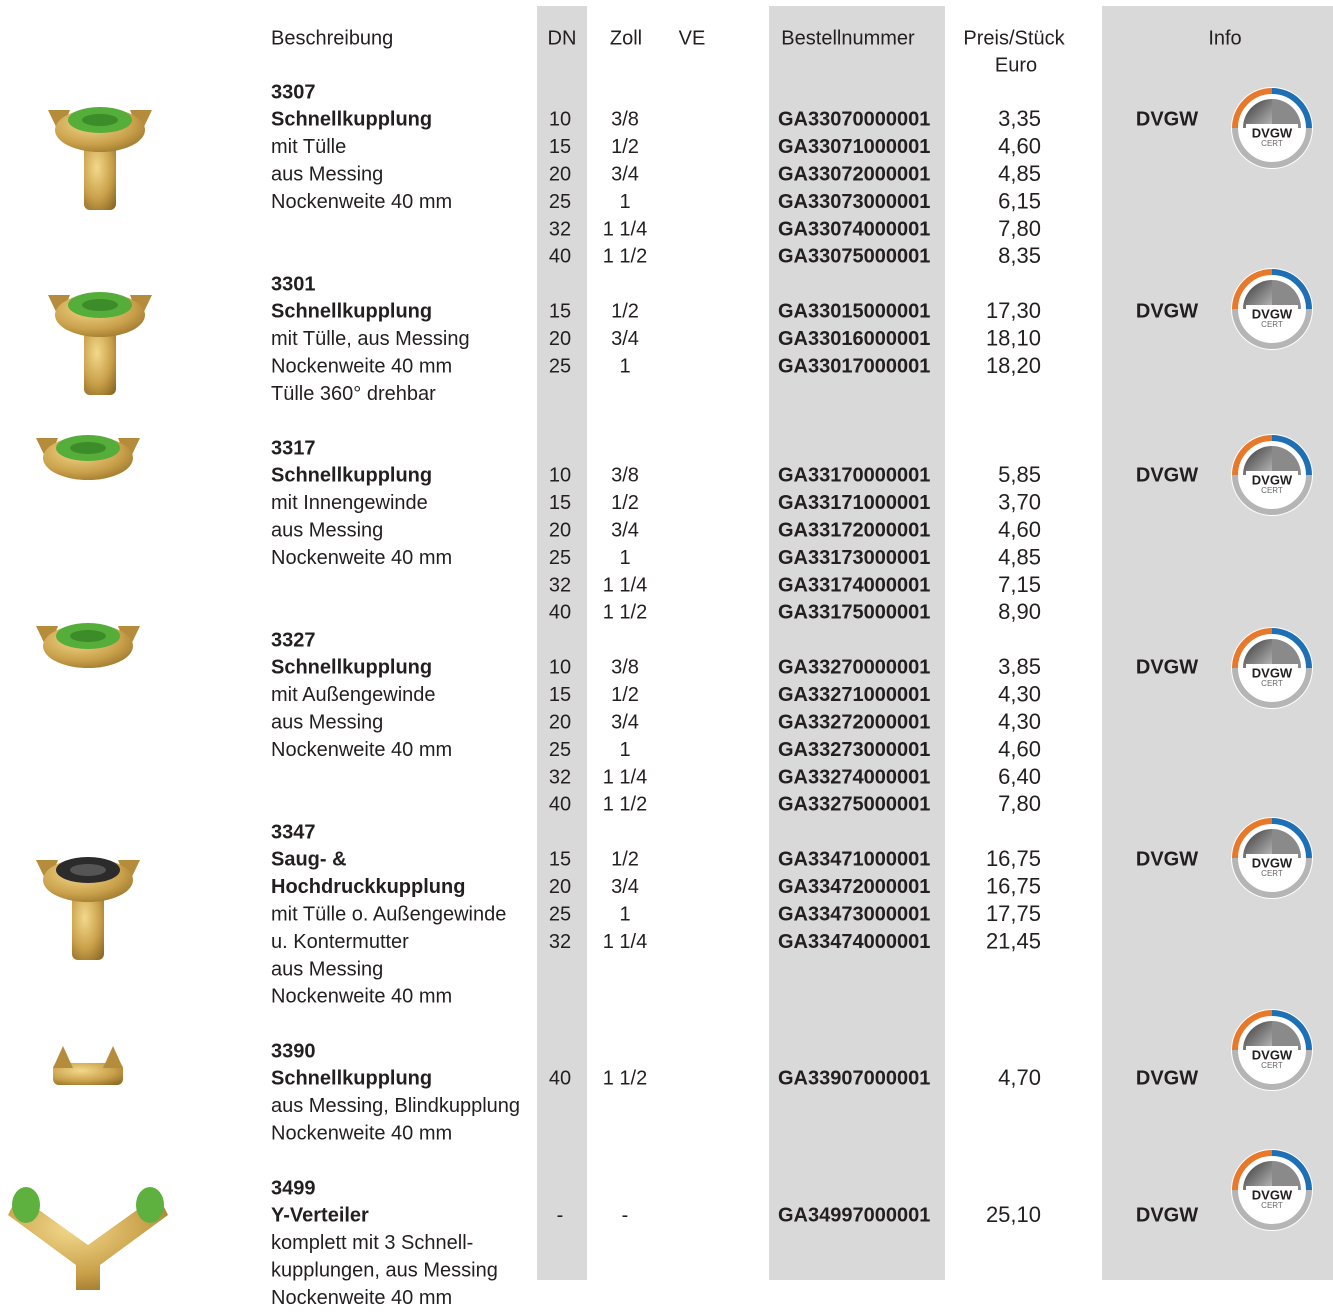 Image resolution: width=1333 pixels, height=1314 pixels. What do you see at coordinates (1019, 556) in the screenshot?
I see `price: 4,85` at bounding box center [1019, 556].